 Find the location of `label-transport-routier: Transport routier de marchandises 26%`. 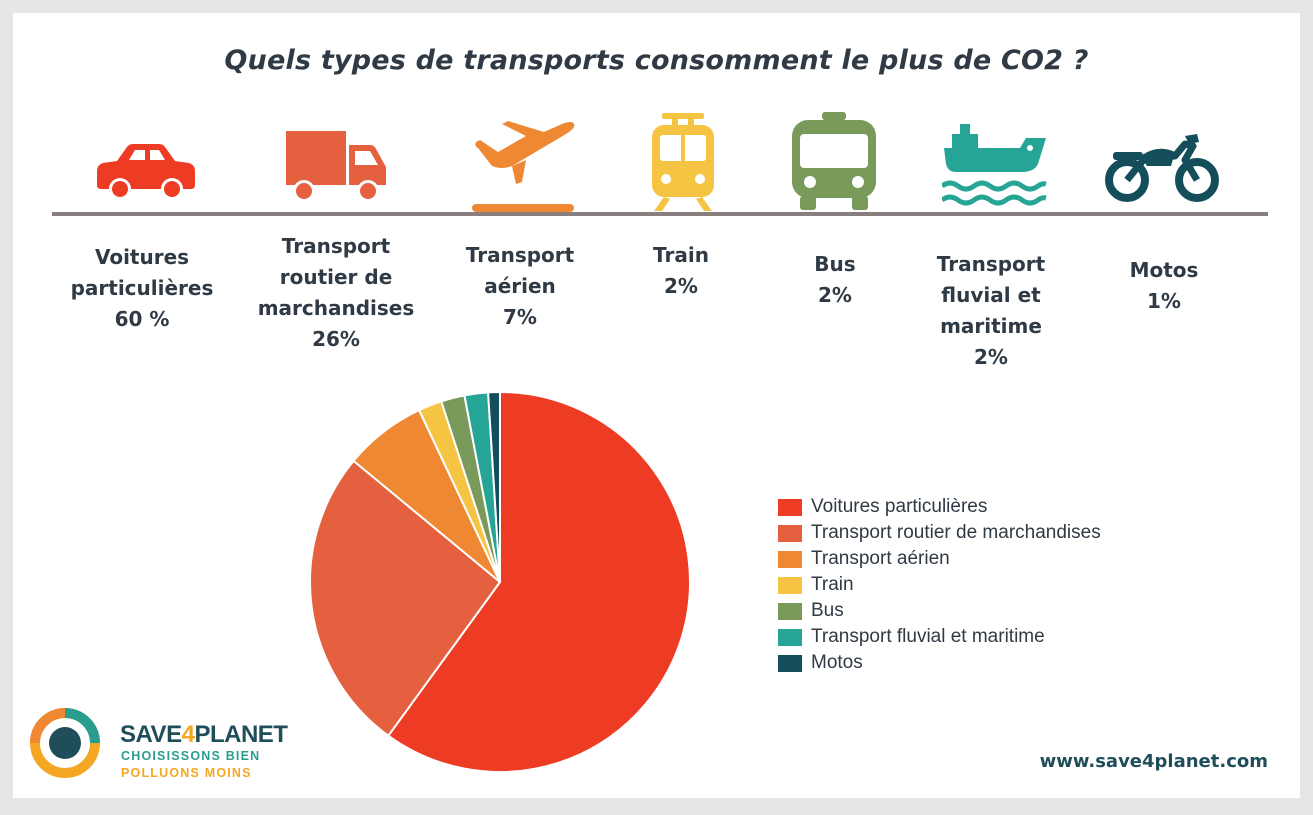

label-transport-routier: Transport routier de marchandises 26% is located at coordinates (336, 292).